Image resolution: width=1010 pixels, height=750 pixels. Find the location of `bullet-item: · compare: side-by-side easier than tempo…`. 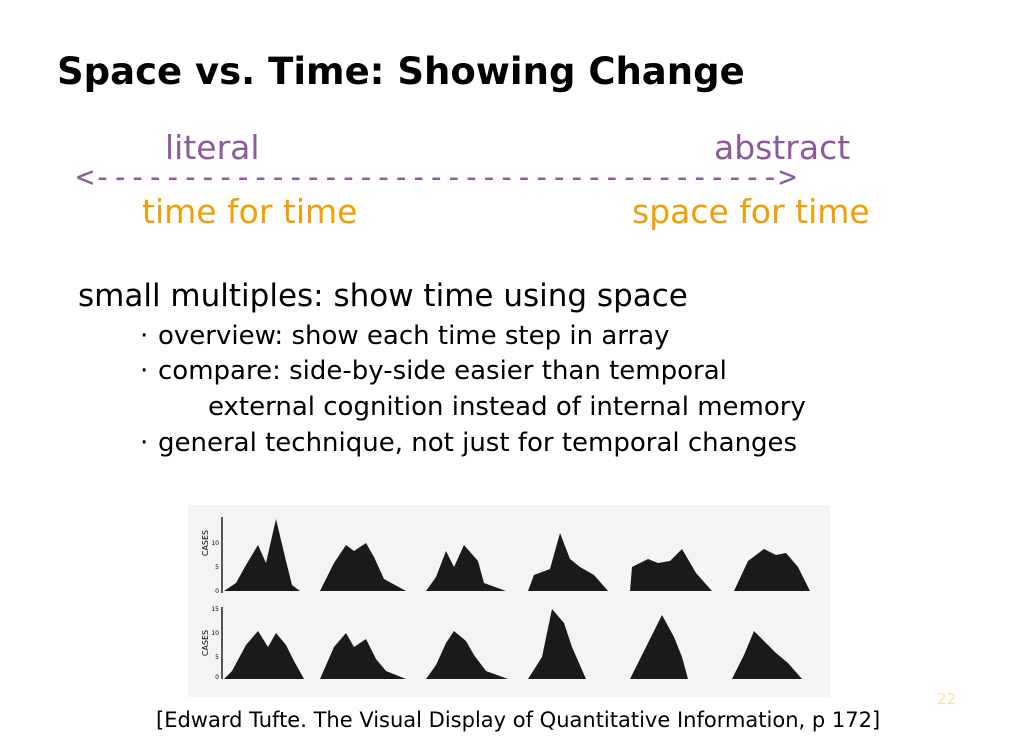

bullet-item: · compare: side-by-side easier than tempo… is located at coordinates (433, 371).